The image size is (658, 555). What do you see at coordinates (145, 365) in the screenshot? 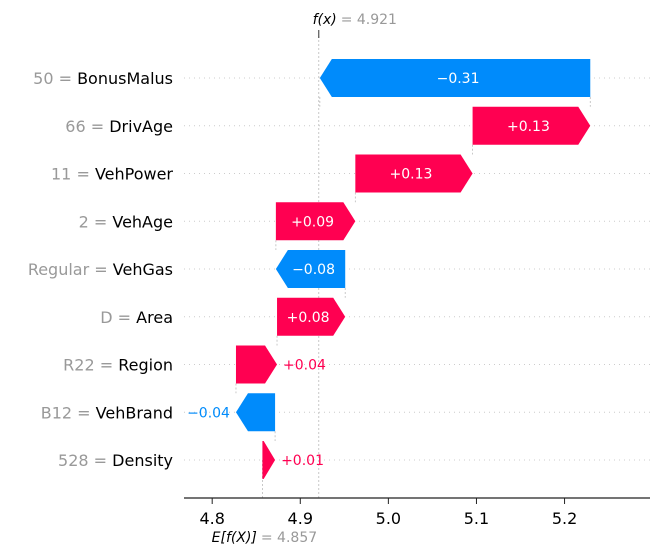
I see `feature-name-text: Region` at bounding box center [145, 365].